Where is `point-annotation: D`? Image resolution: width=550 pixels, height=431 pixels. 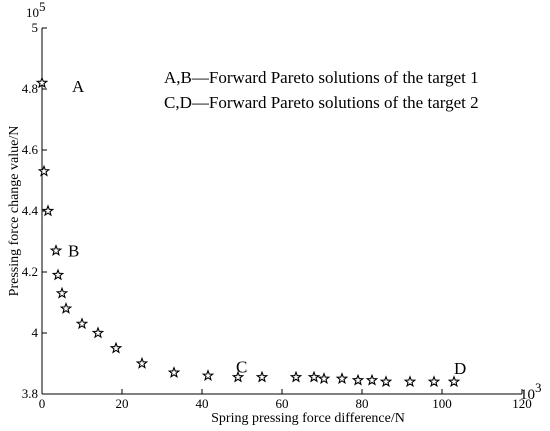
point-annotation: D is located at coordinates (460, 368).